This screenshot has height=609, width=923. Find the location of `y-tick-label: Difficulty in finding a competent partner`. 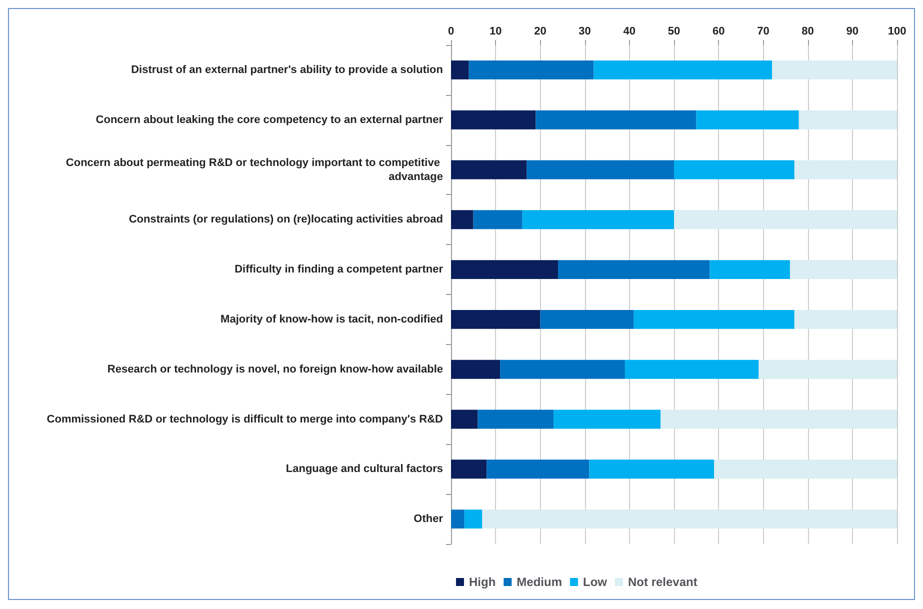

y-tick-label: Difficulty in finding a competent partner is located at coordinates (339, 270).